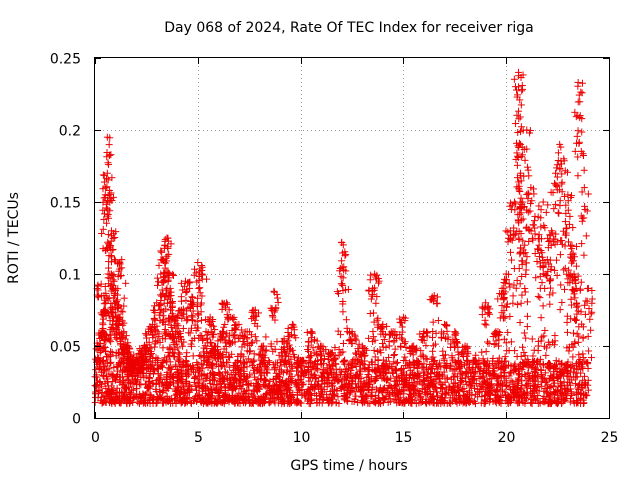 This screenshot has width=640, height=480. I want to click on x-tick-labels: 0 5 10 15 20 25, so click(354, 438).